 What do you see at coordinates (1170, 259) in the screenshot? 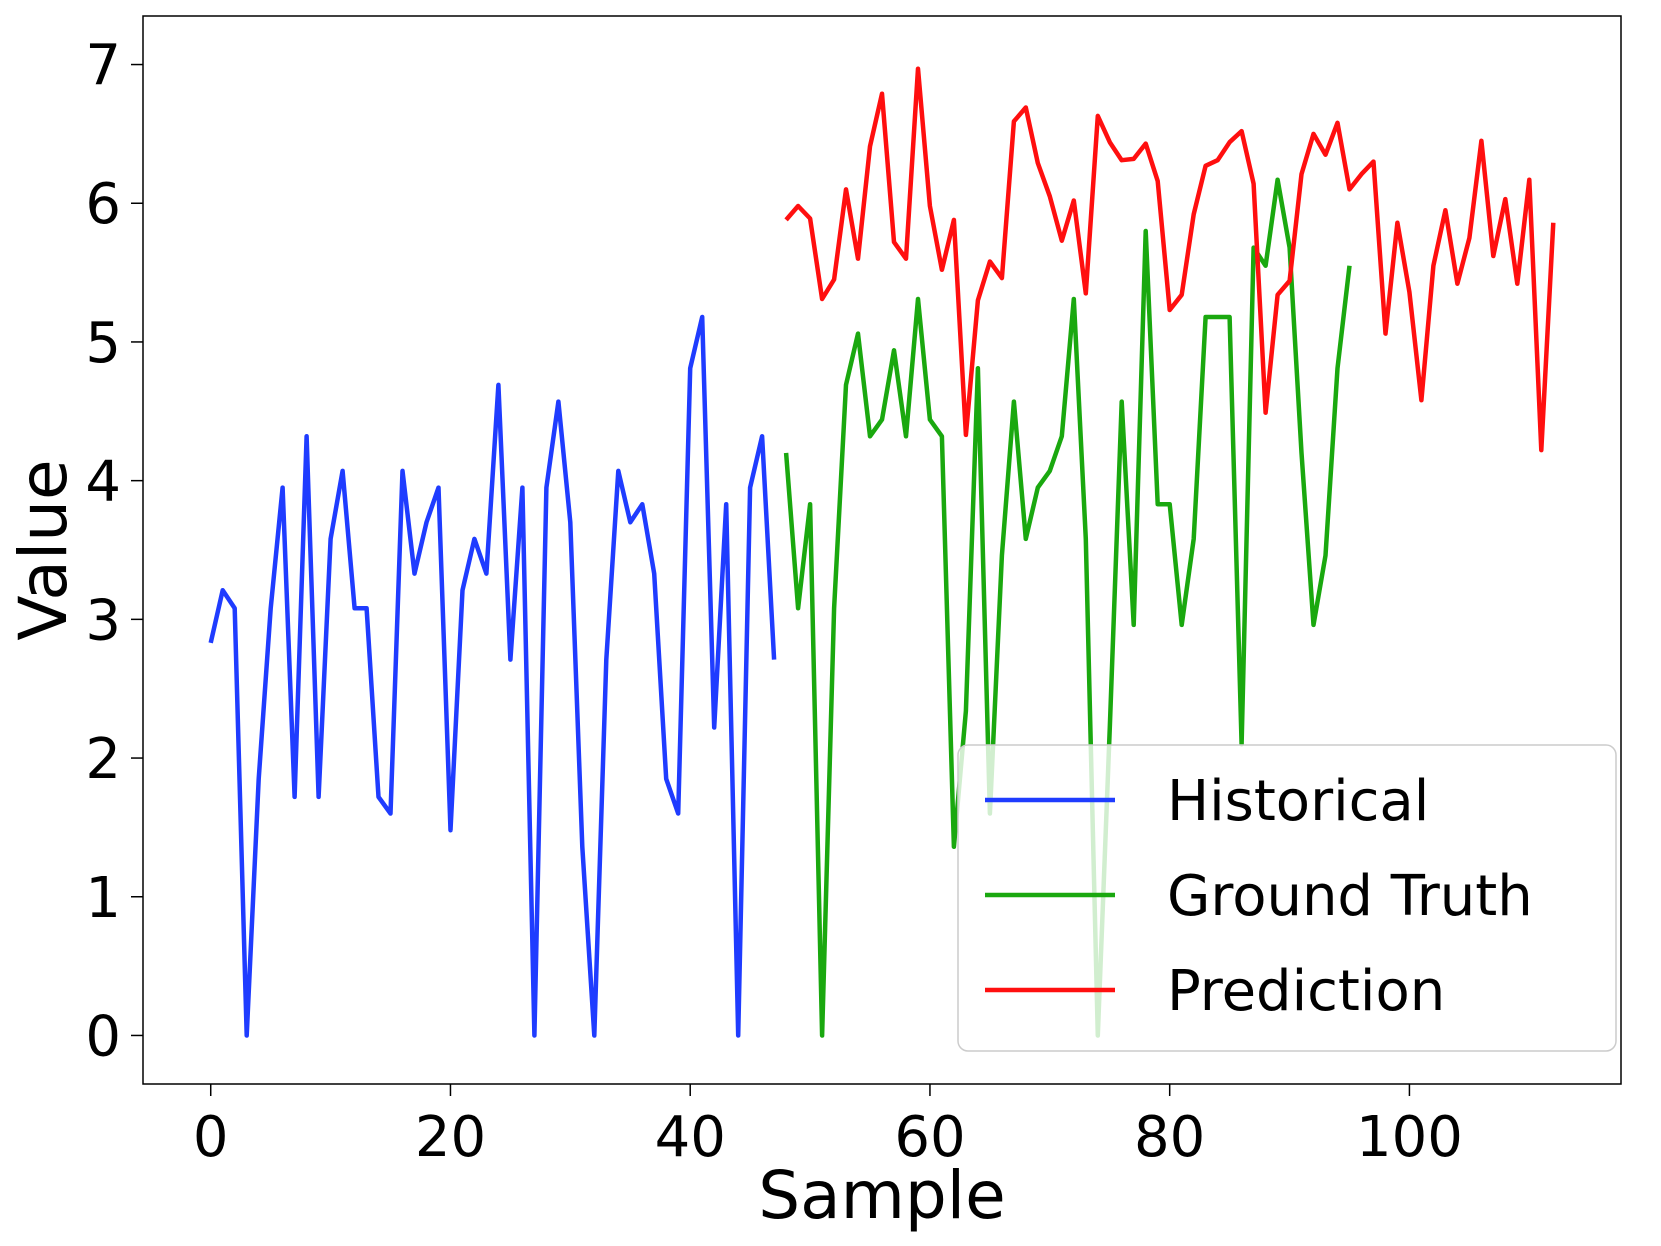
I see `series-line-prediction` at bounding box center [1170, 259].